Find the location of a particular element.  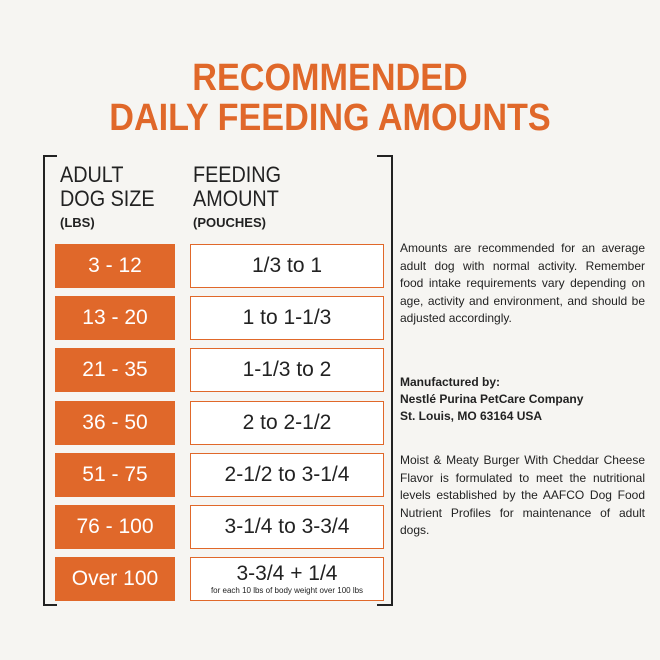

column-header: DOG SIZE is located at coordinates (107, 198).